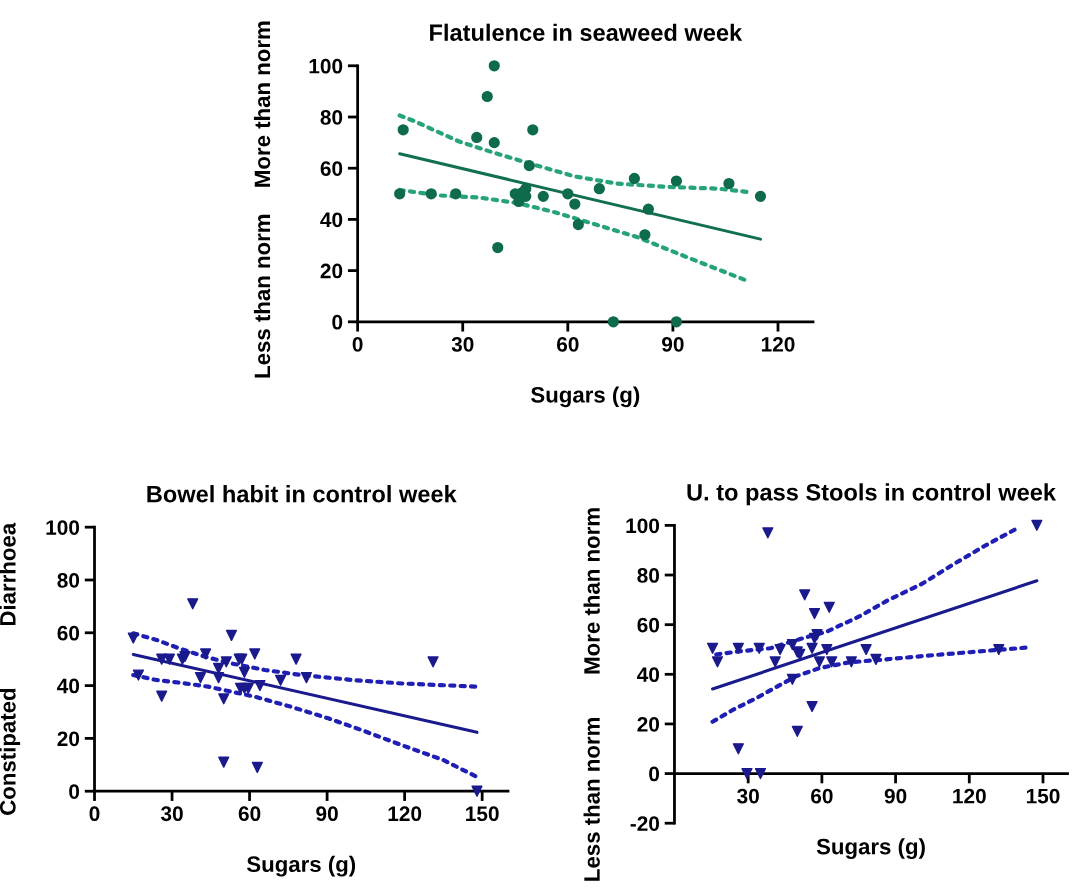 Image resolution: width=1074 pixels, height=889 pixels. What do you see at coordinates (10, 751) in the screenshot?
I see `text: Constipated` at bounding box center [10, 751].